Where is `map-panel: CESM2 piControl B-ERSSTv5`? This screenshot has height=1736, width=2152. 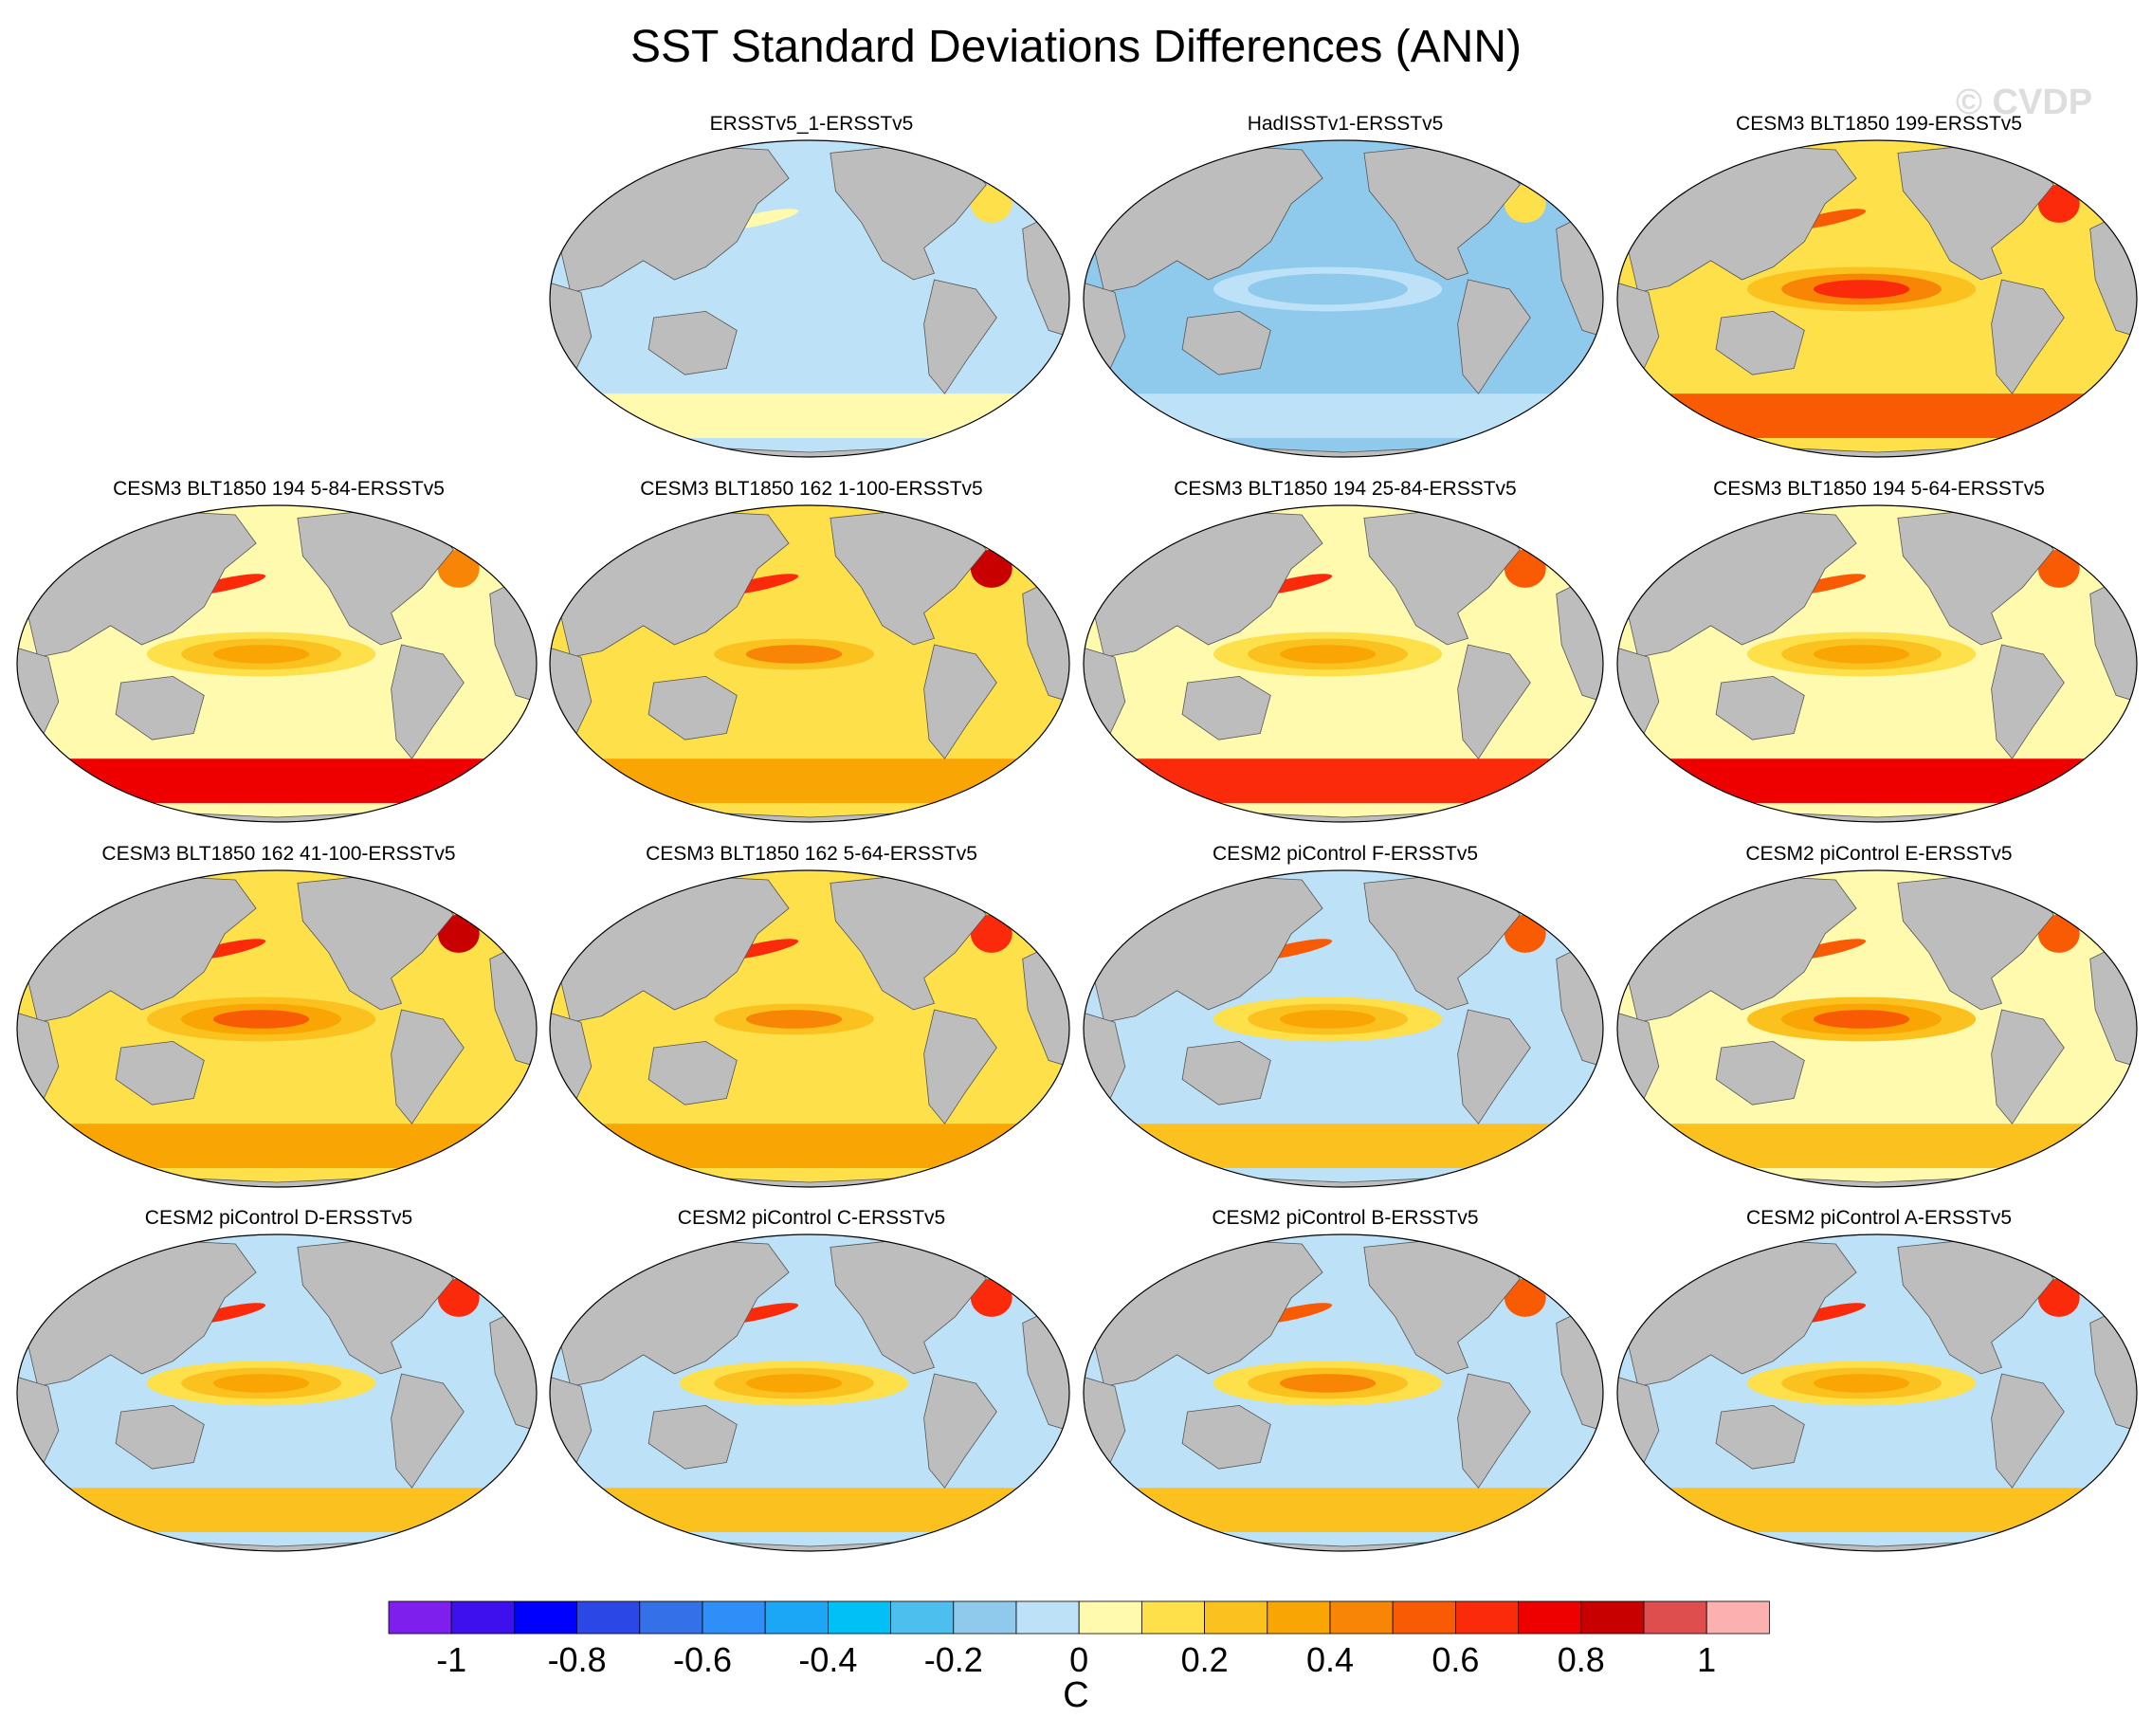 map-panel: CESM2 piControl B-ERSSTv5 is located at coordinates (1346, 1379).